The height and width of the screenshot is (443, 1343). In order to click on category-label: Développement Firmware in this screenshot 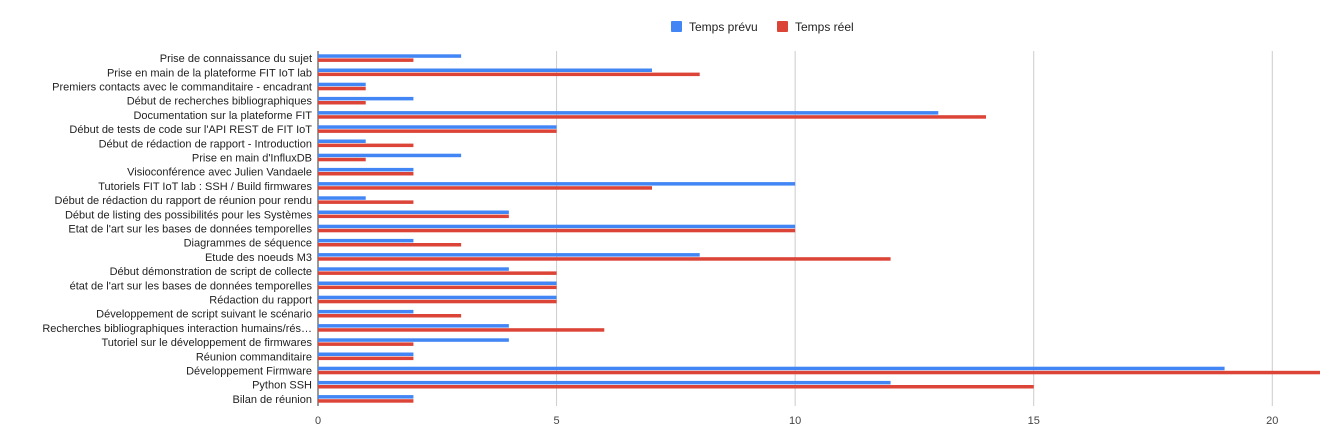, I will do `click(249, 372)`.